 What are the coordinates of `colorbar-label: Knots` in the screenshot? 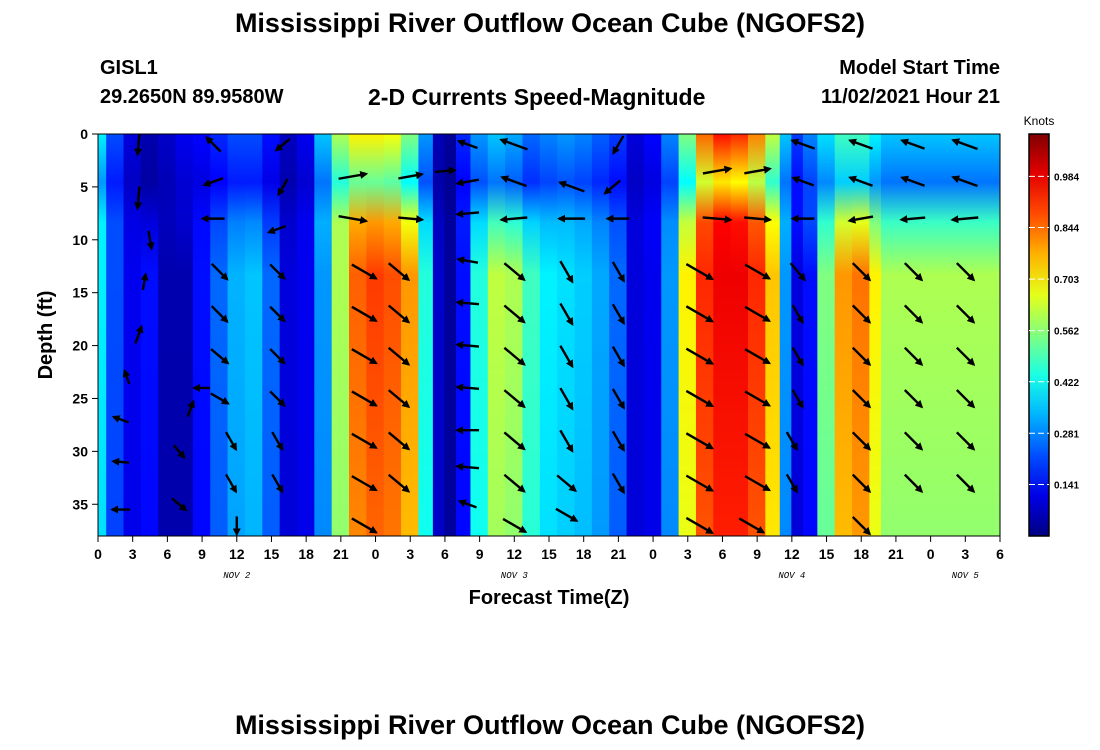 It's located at (1039, 121).